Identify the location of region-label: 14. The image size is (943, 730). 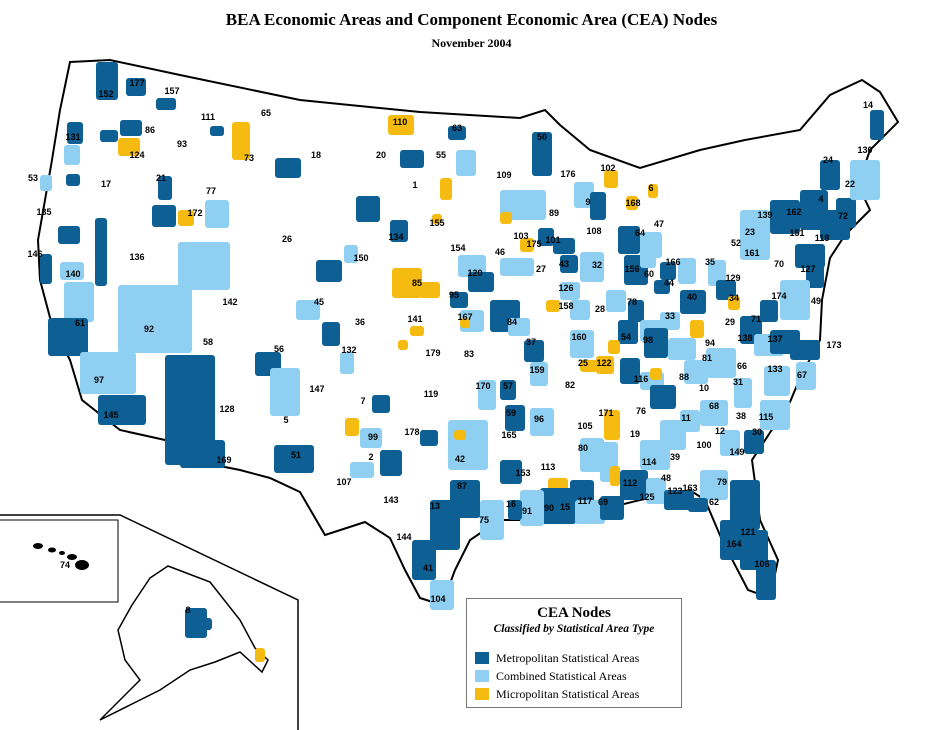
(868, 105).